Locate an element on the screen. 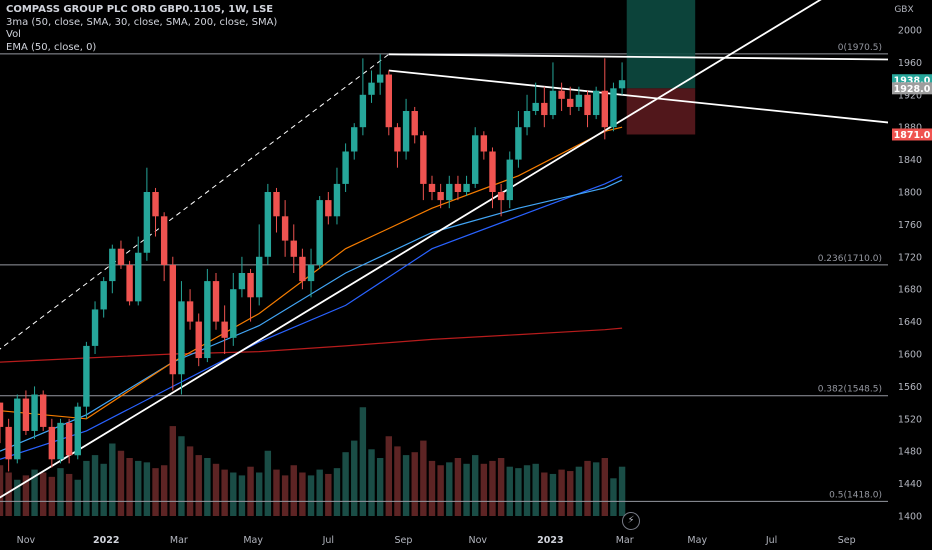  time-tick-label: 2022 is located at coordinates (106, 540).